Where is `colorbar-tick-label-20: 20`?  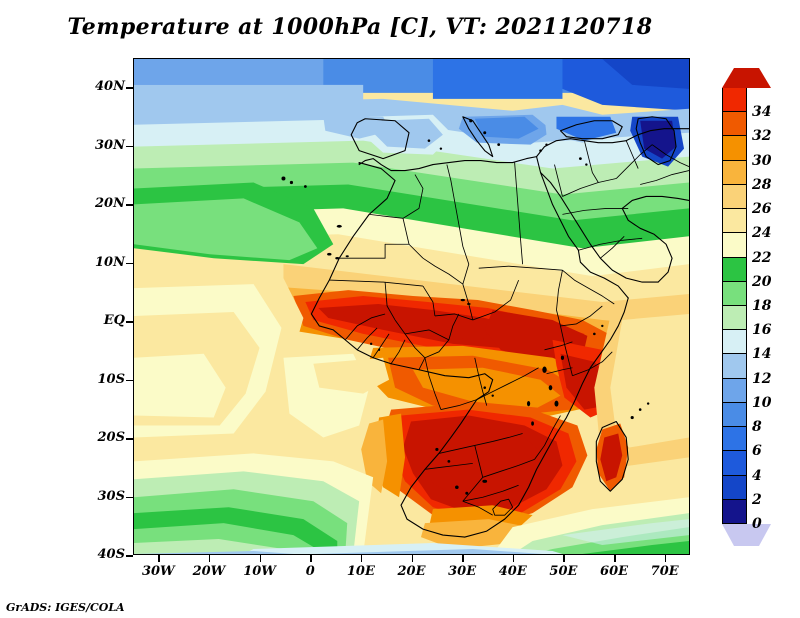 colorbar-tick-label-20: 20 is located at coordinates (762, 281).